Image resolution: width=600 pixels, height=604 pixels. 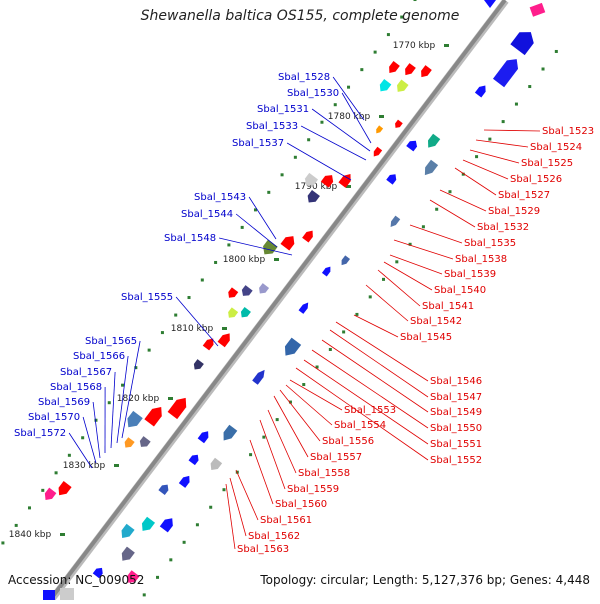 What do you see at coordinates (192, 329) in the screenshot?
I see `tick-label: 1810 kbp` at bounding box center [192, 329].